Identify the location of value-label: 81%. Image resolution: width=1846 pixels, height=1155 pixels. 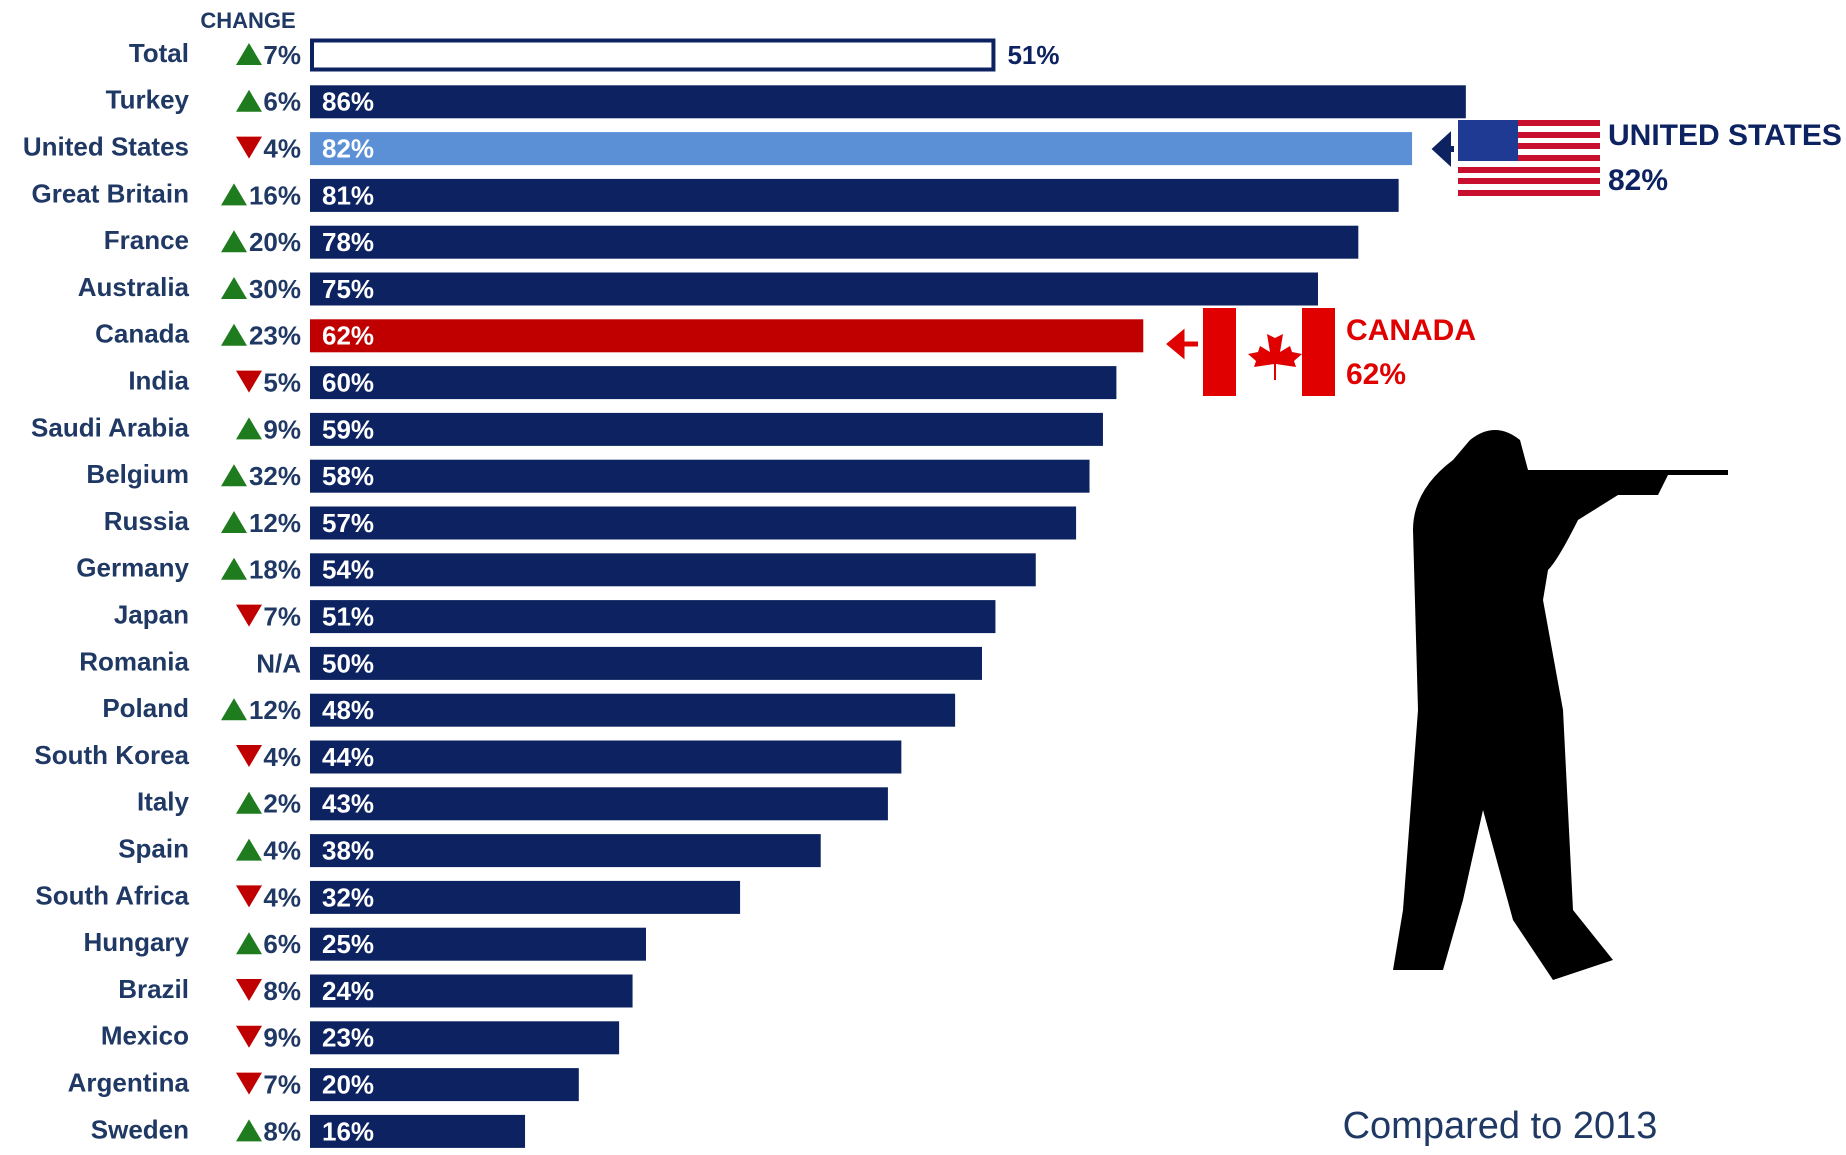
(348, 195).